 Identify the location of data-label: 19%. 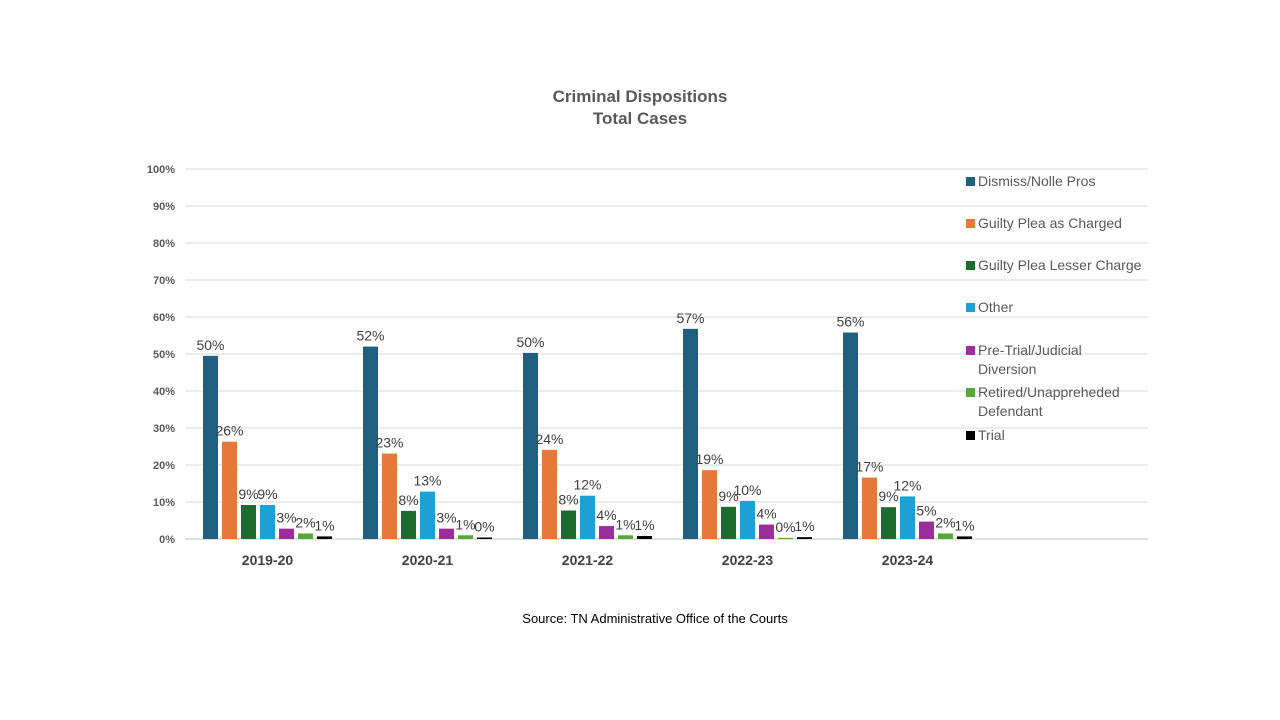
(709, 459).